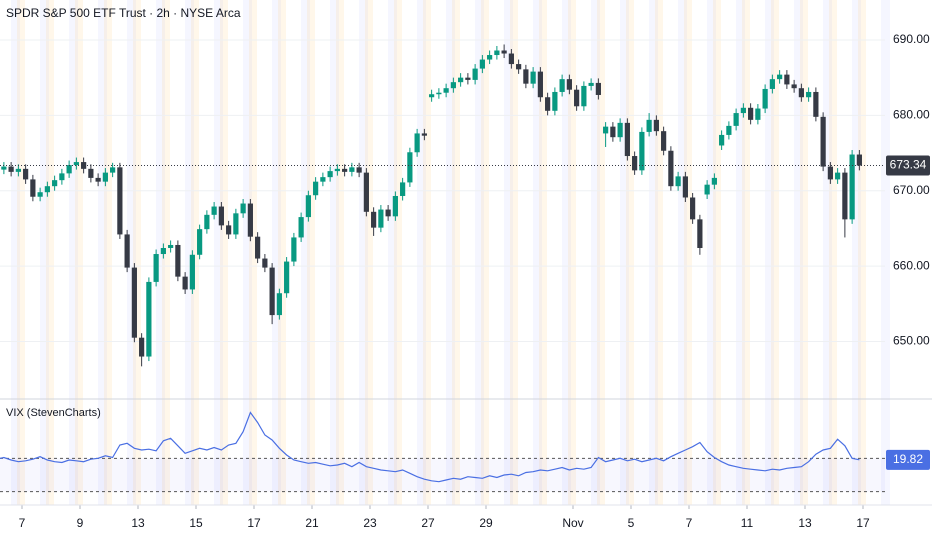  Describe the element at coordinates (53, 413) in the screenshot. I see `indicator-title: VIX (StevenCharts)` at that location.